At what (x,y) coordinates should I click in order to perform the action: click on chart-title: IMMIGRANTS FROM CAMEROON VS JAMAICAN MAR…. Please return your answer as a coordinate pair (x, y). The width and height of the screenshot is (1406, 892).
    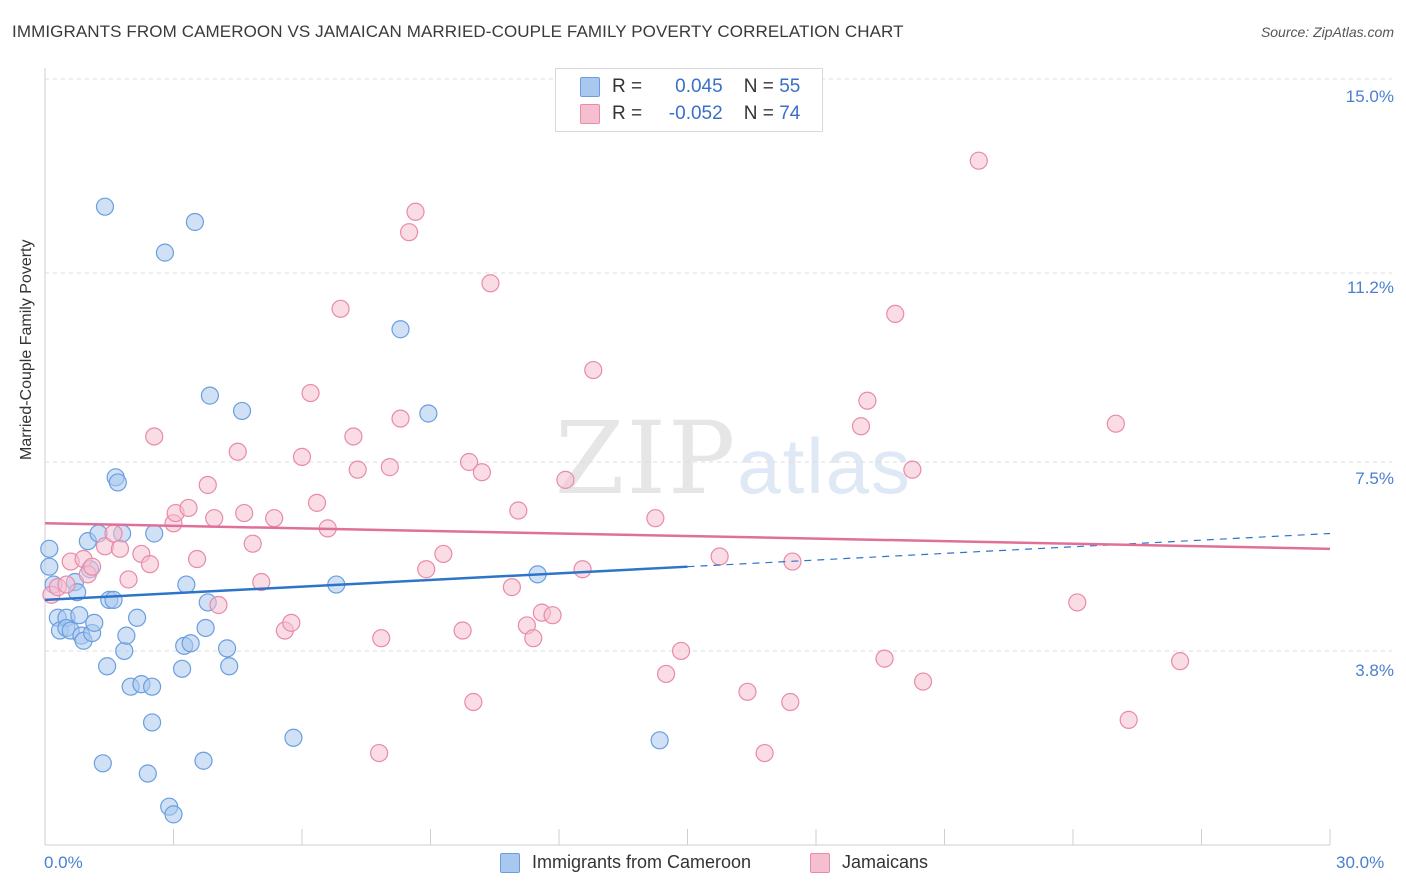
    Looking at the image, I should click on (458, 31).